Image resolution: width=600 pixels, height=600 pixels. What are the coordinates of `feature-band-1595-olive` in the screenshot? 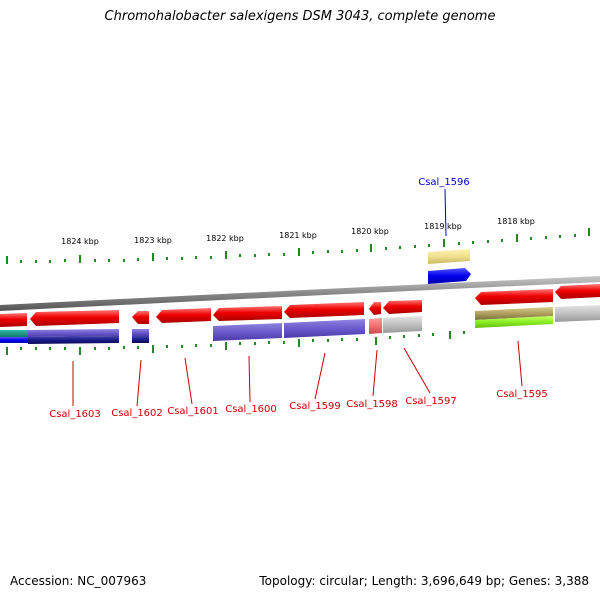 It's located at (514, 313).